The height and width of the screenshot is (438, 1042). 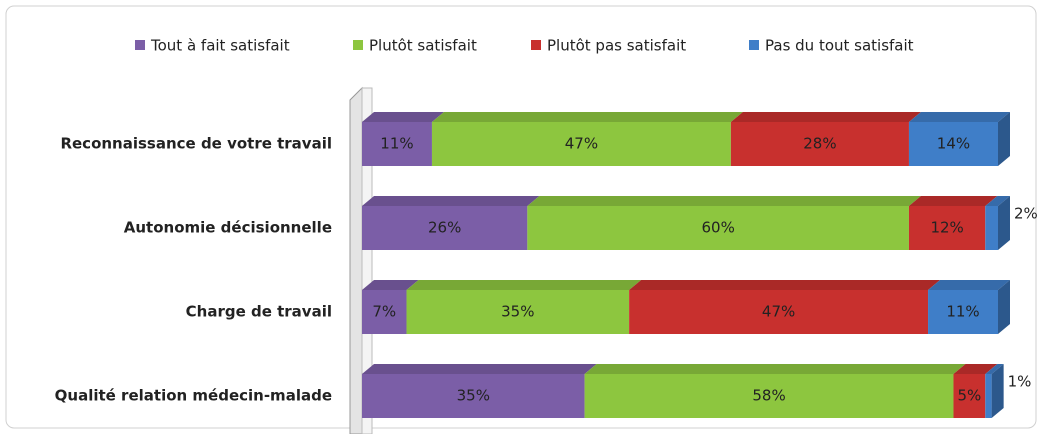 What do you see at coordinates (259, 312) in the screenshot?
I see `category-label: Charge de travail` at bounding box center [259, 312].